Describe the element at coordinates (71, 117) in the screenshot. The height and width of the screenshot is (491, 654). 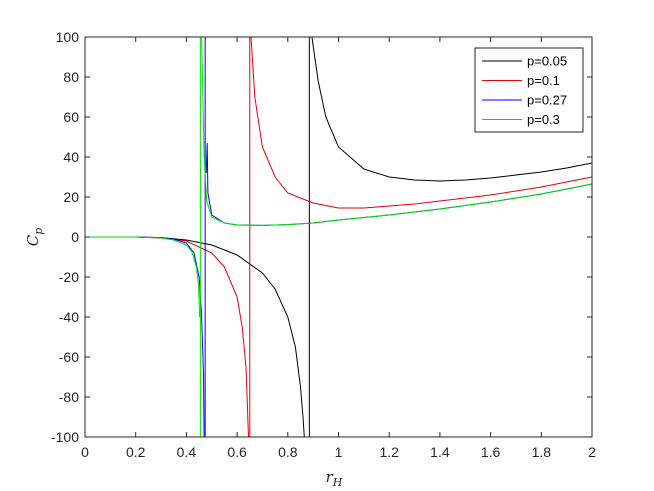
I see `y-tick-label: 60` at that location.